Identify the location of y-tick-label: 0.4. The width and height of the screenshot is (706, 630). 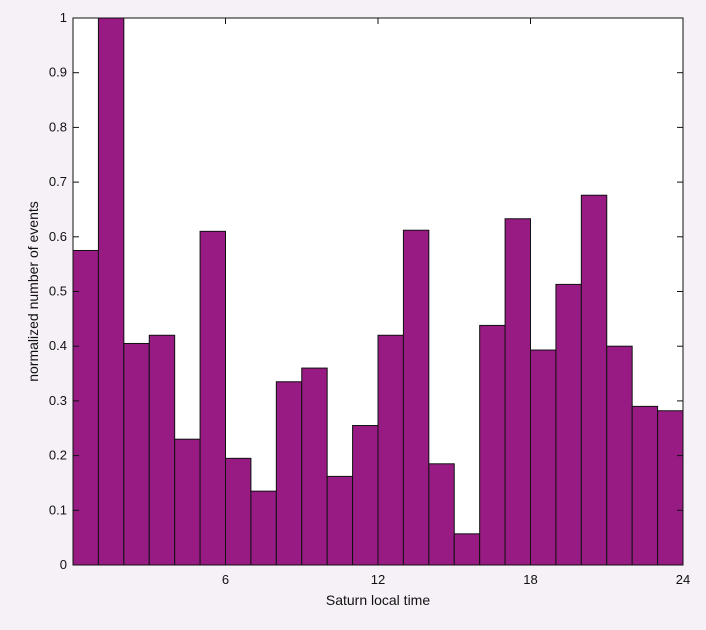
(58, 345).